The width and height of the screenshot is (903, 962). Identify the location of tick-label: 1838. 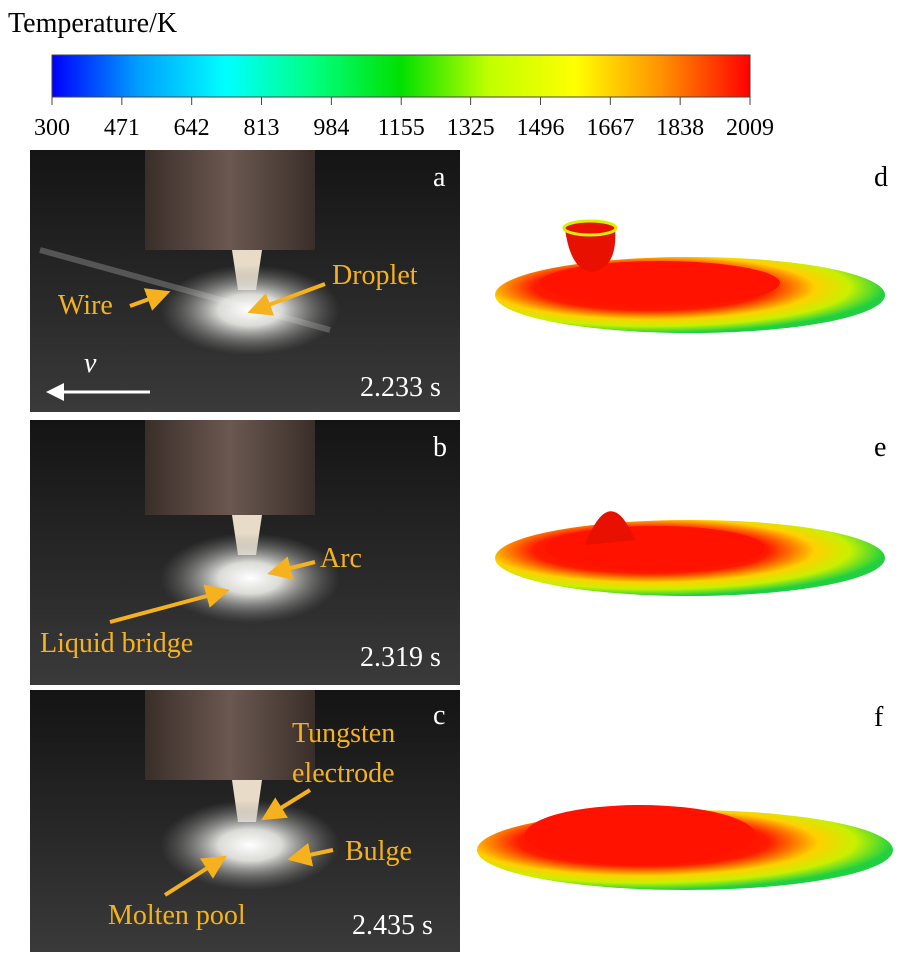
(680, 128).